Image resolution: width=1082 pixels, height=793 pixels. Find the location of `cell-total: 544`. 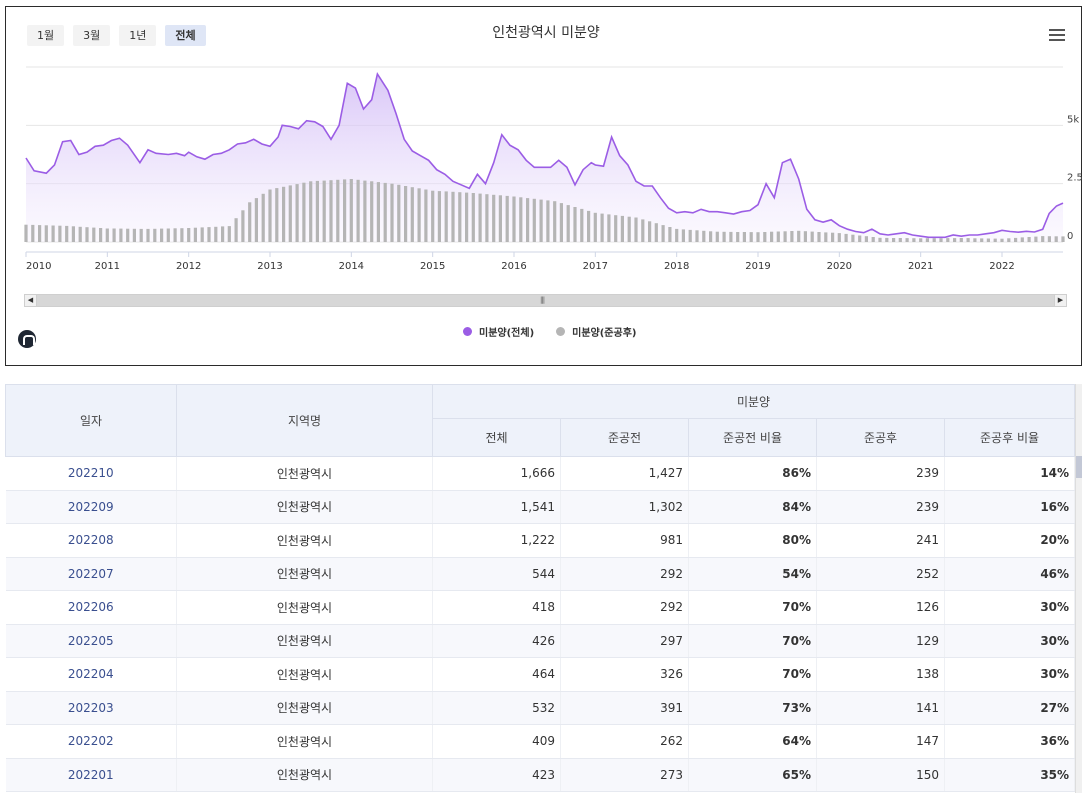

cell-total: 544 is located at coordinates (496, 574).